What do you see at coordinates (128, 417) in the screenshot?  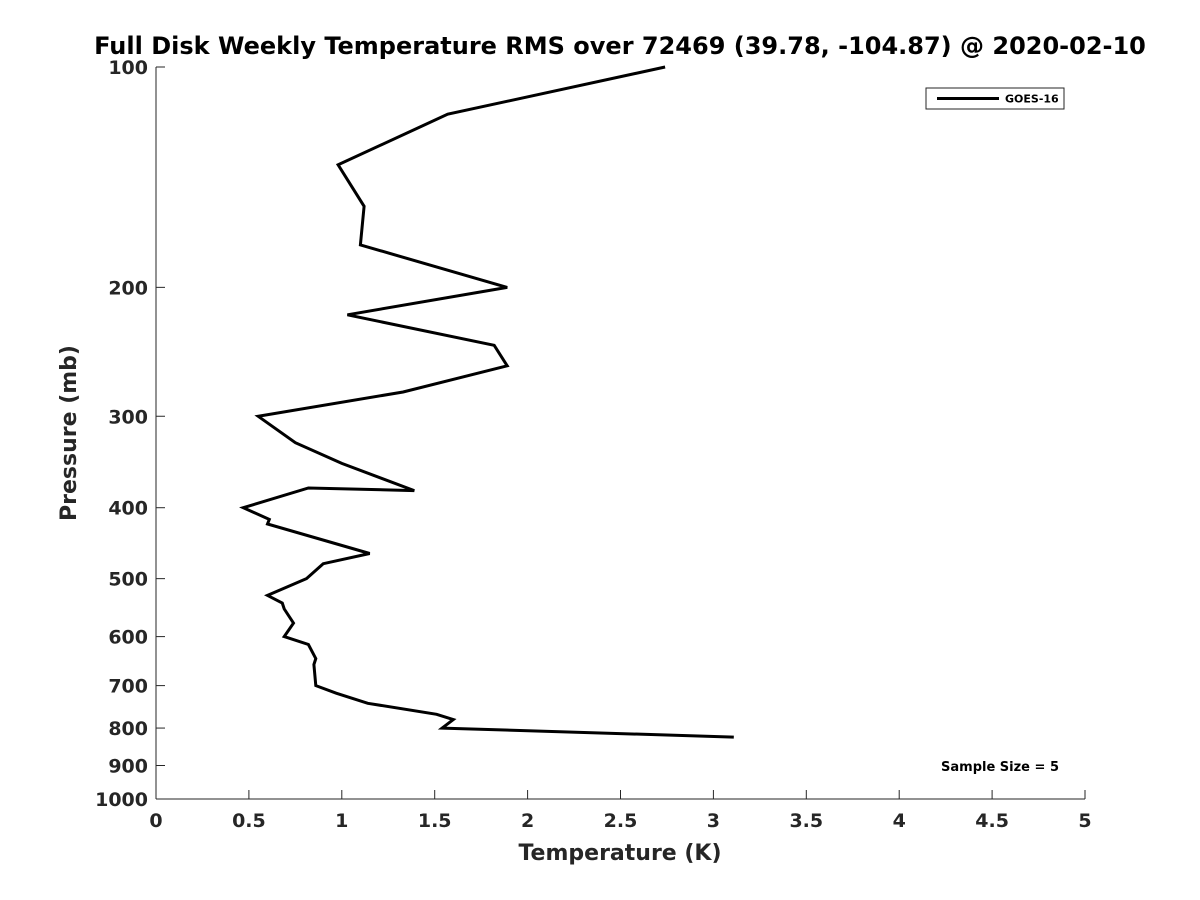 I see `y-tick-label: 300` at bounding box center [128, 417].